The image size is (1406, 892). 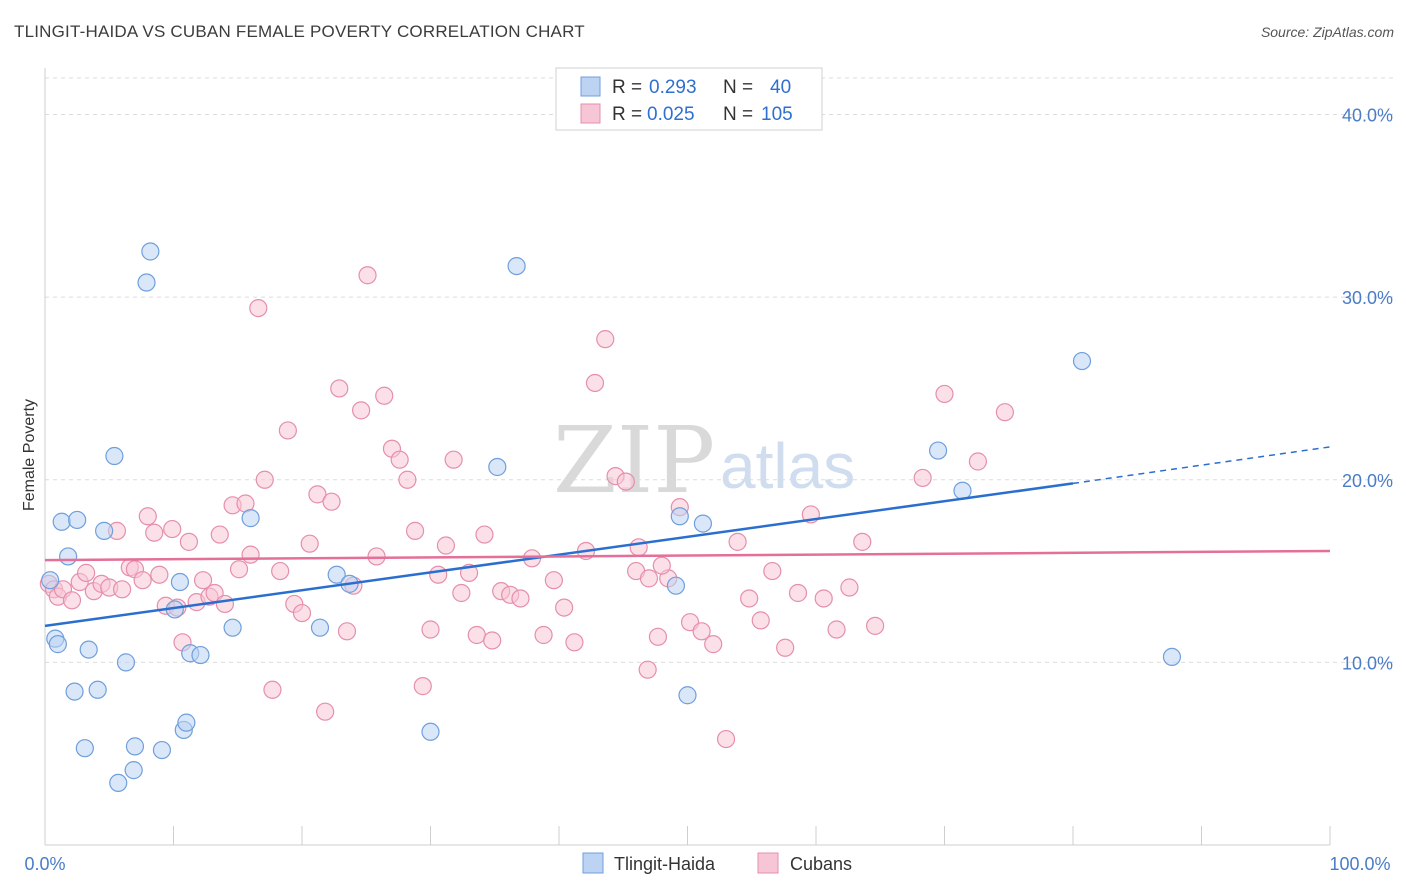 I want to click on stats-n-value-1: 40, so click(x=780, y=87).